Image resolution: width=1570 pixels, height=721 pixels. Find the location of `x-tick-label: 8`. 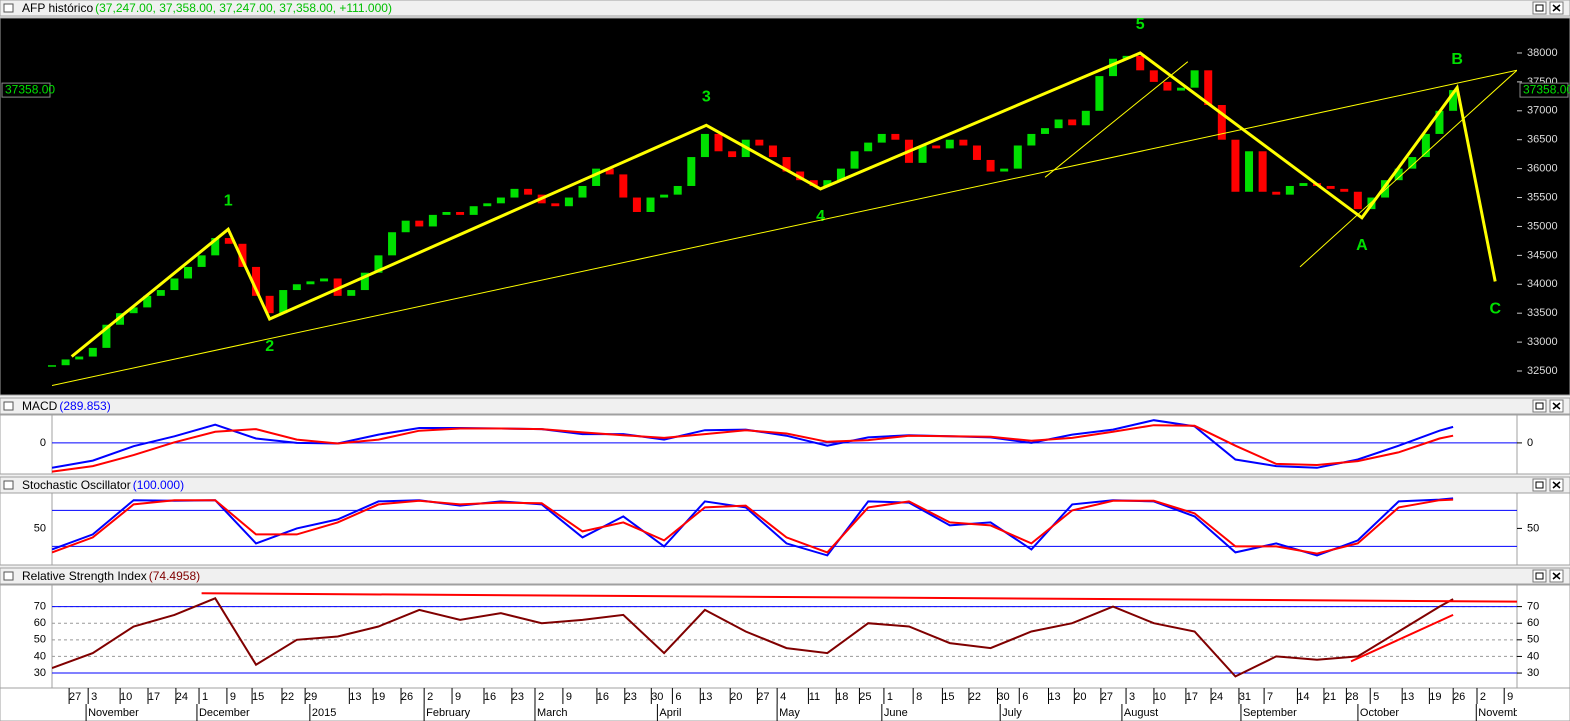

x-tick-label: 8 is located at coordinates (919, 697).